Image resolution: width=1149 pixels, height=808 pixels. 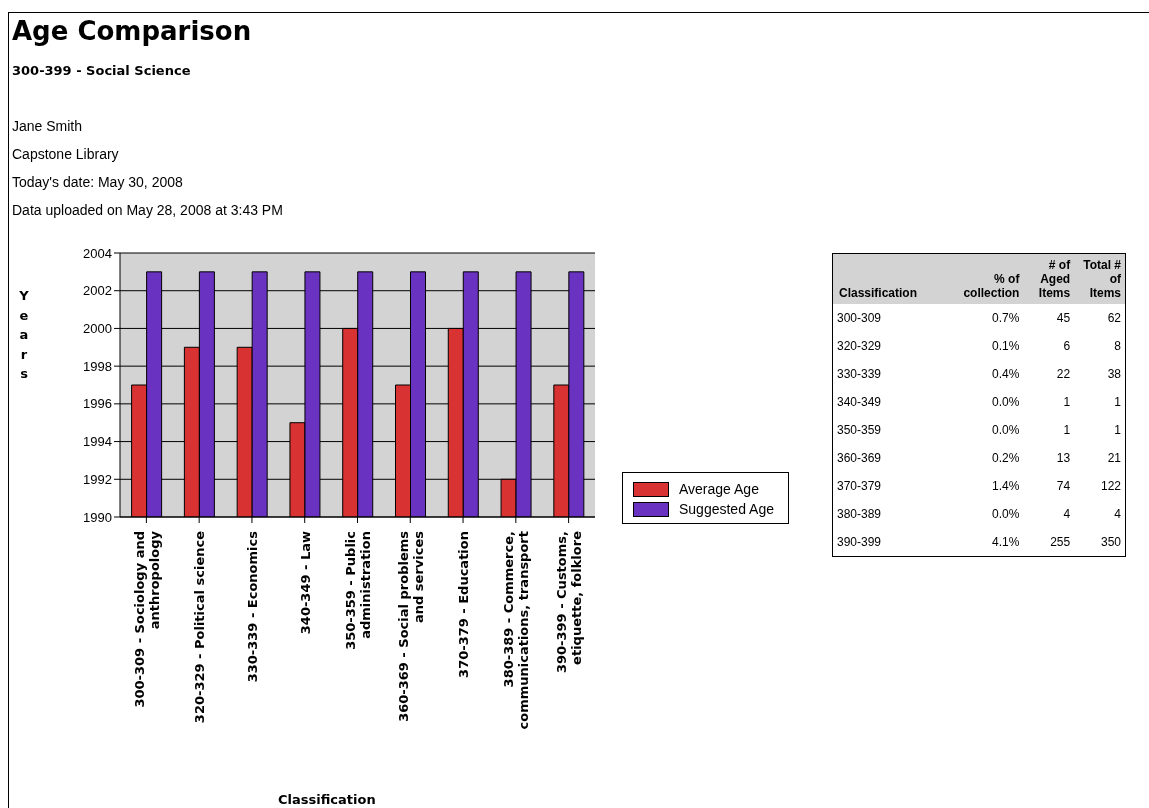 What do you see at coordinates (464, 604) in the screenshot?
I see `x-tick-label: 370-379 - Education` at bounding box center [464, 604].